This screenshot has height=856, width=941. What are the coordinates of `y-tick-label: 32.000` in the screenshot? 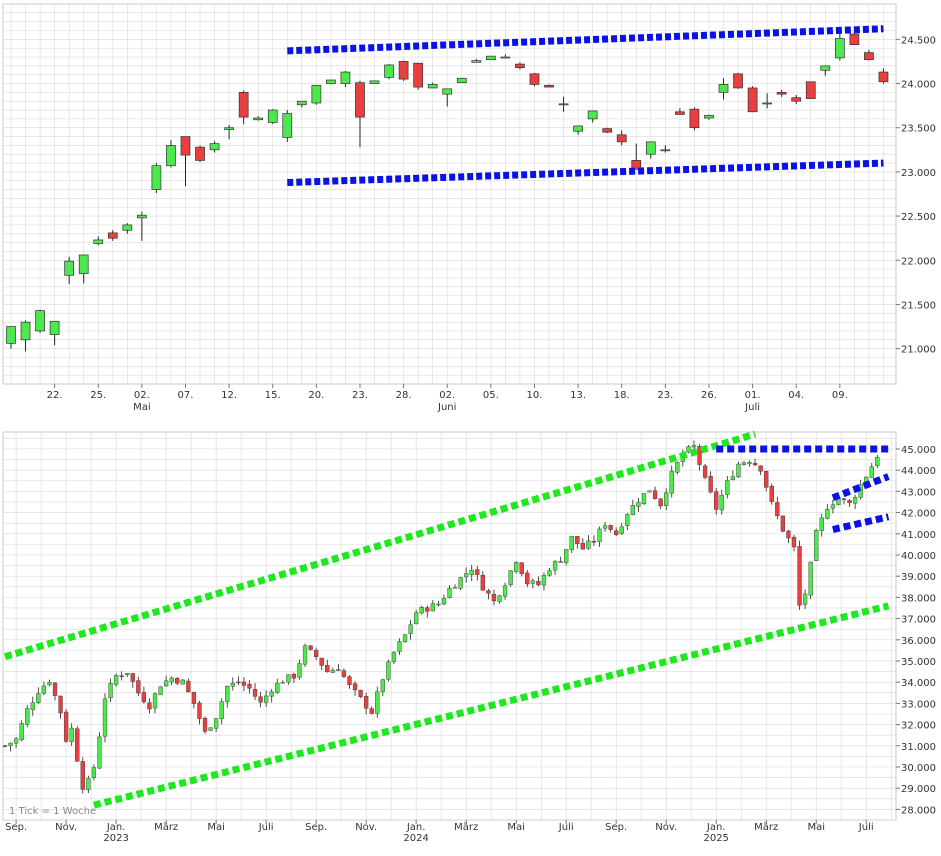 It's located at (918, 726).